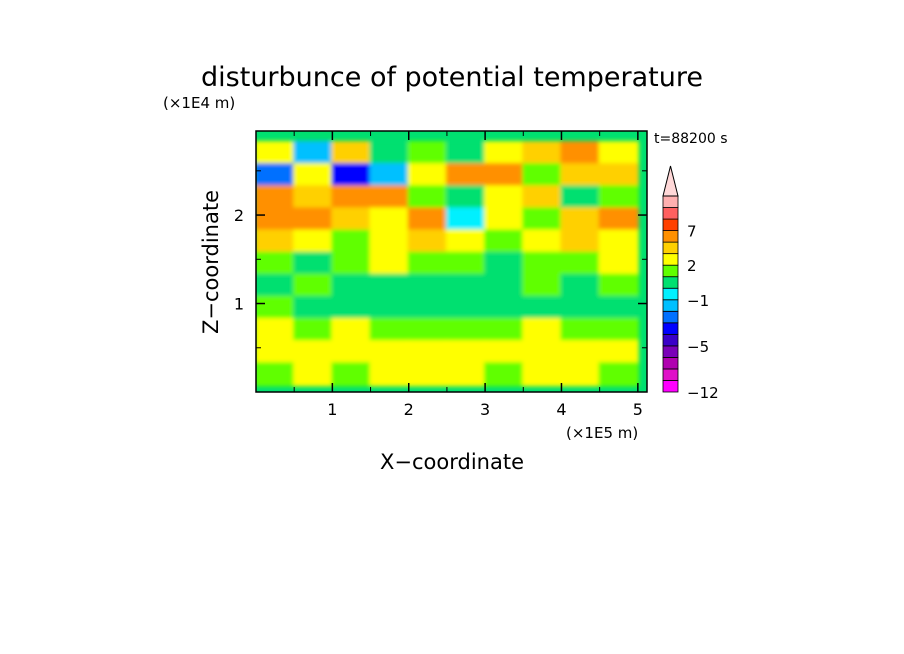  Describe the element at coordinates (239, 215) in the screenshot. I see `y-tick-label: 2` at that location.